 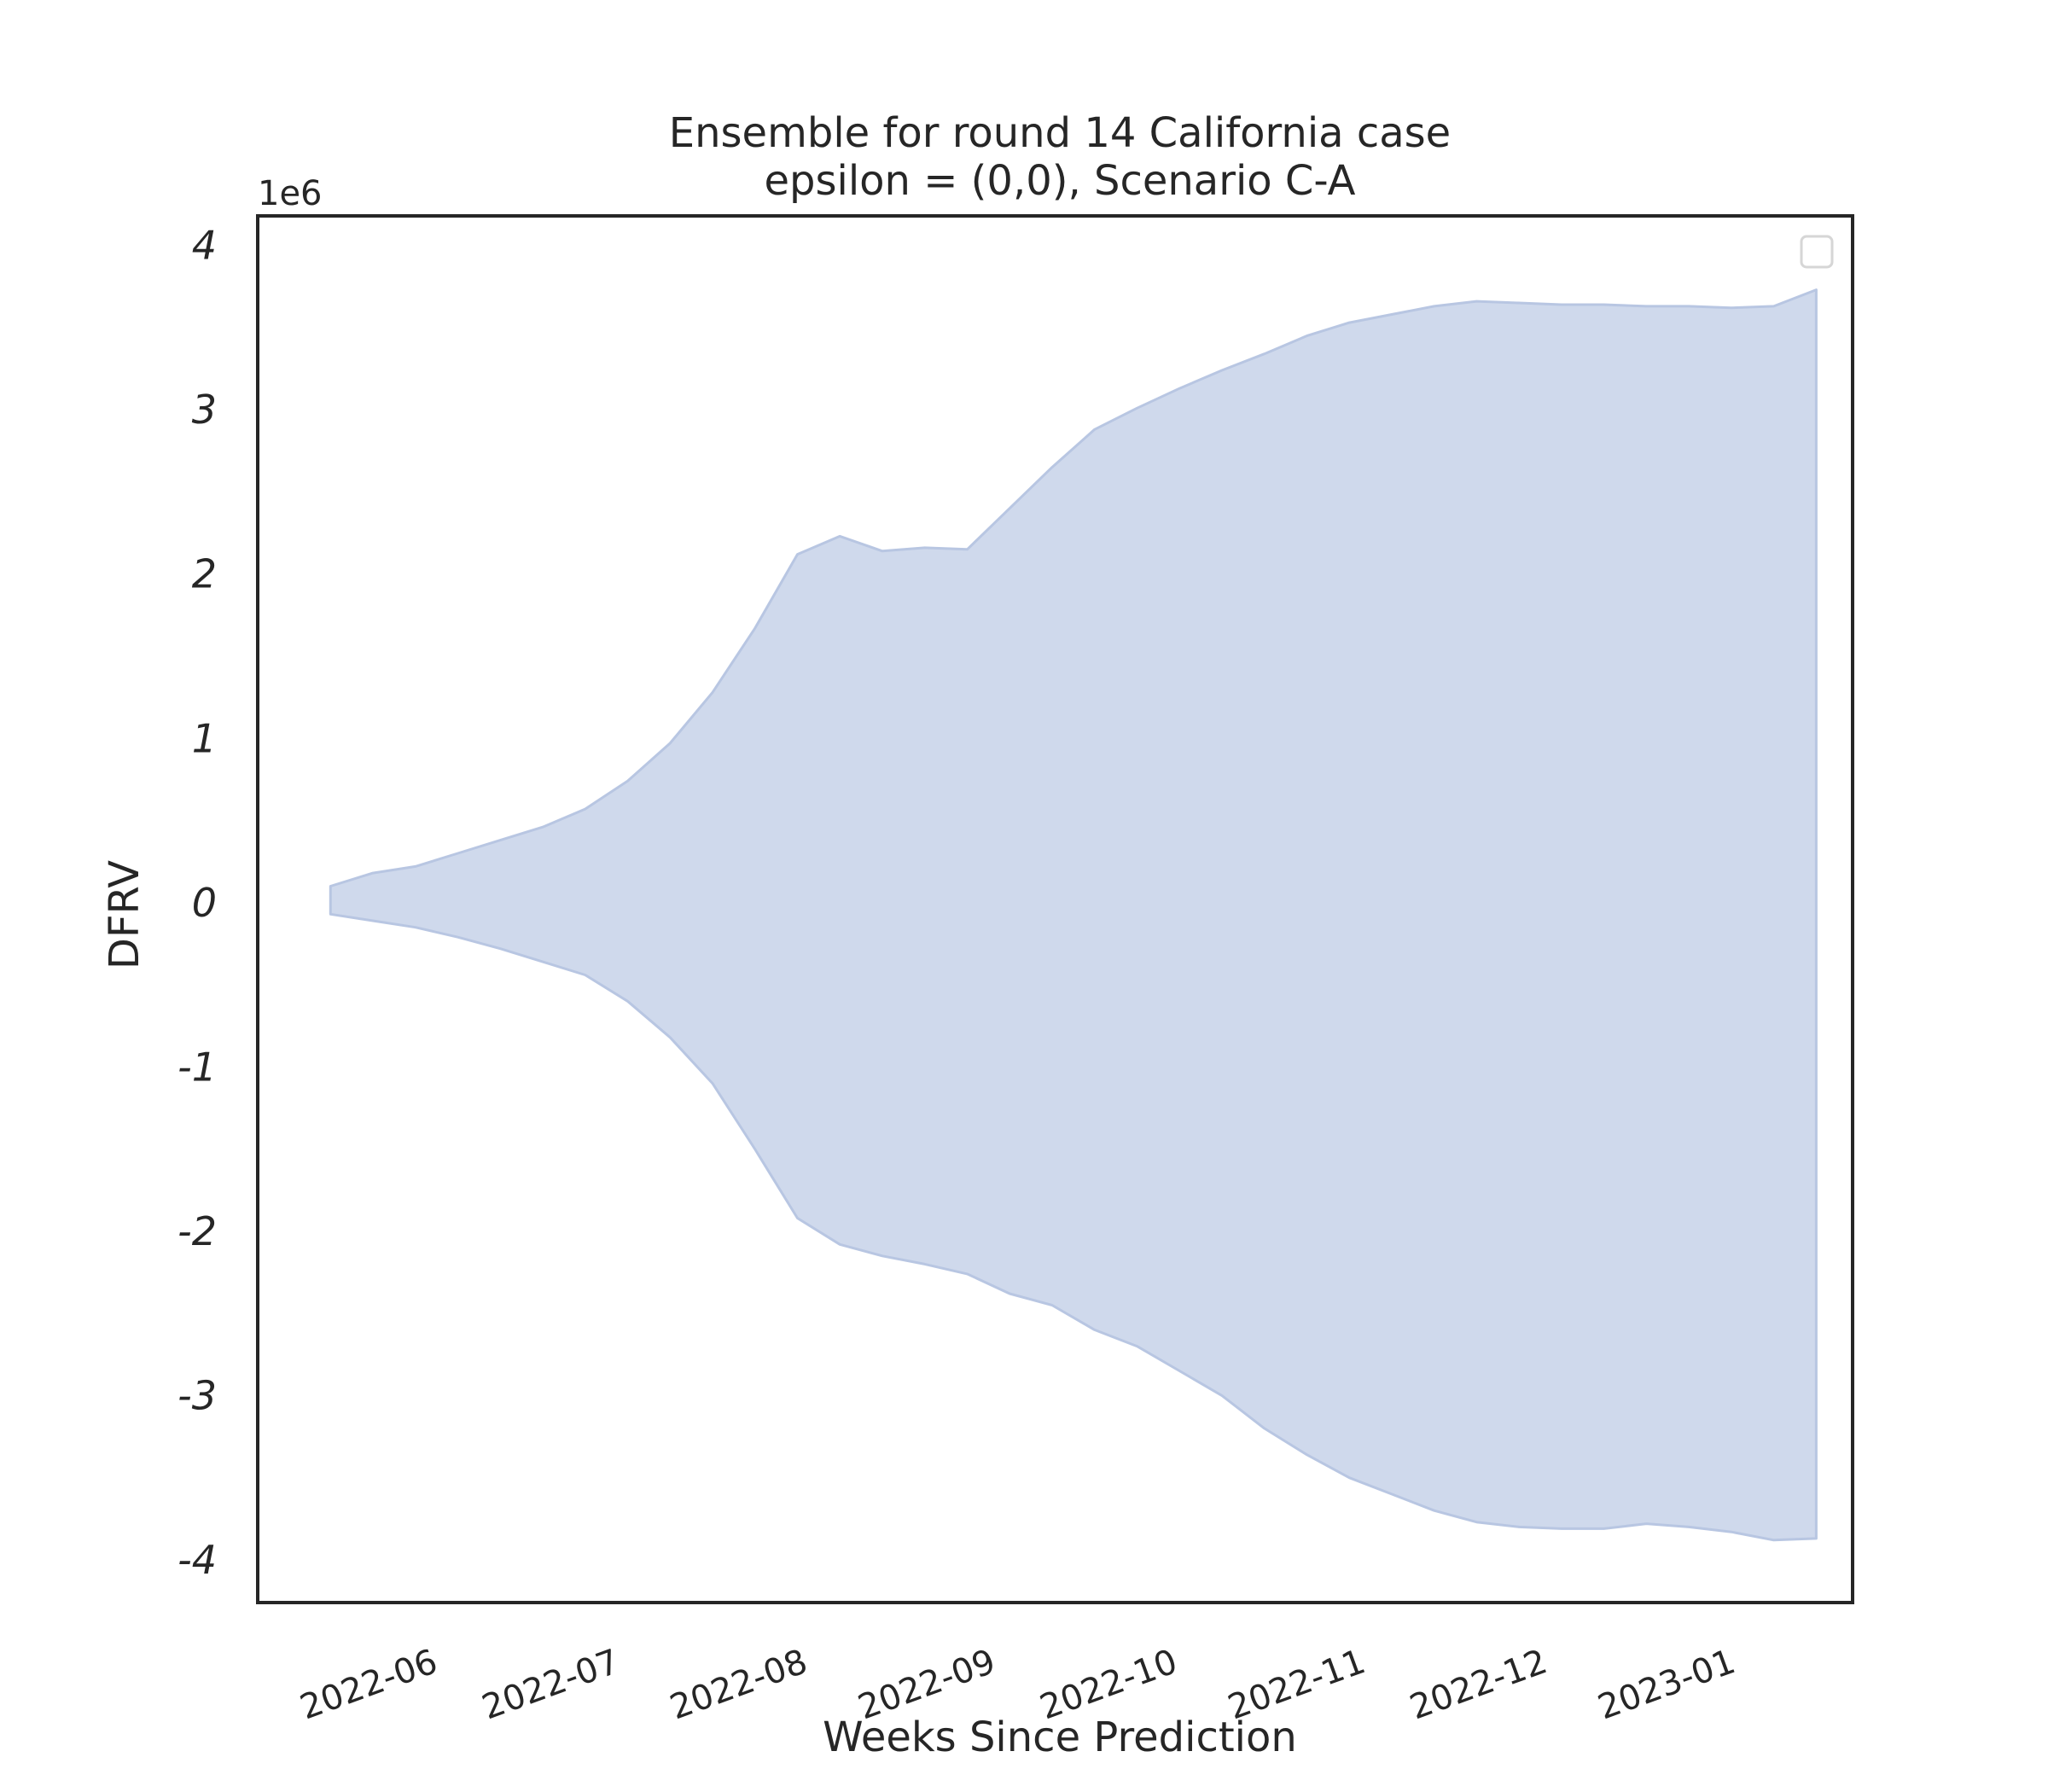 What do you see at coordinates (204, 574) in the screenshot?
I see `y-tick-label: 2` at bounding box center [204, 574].